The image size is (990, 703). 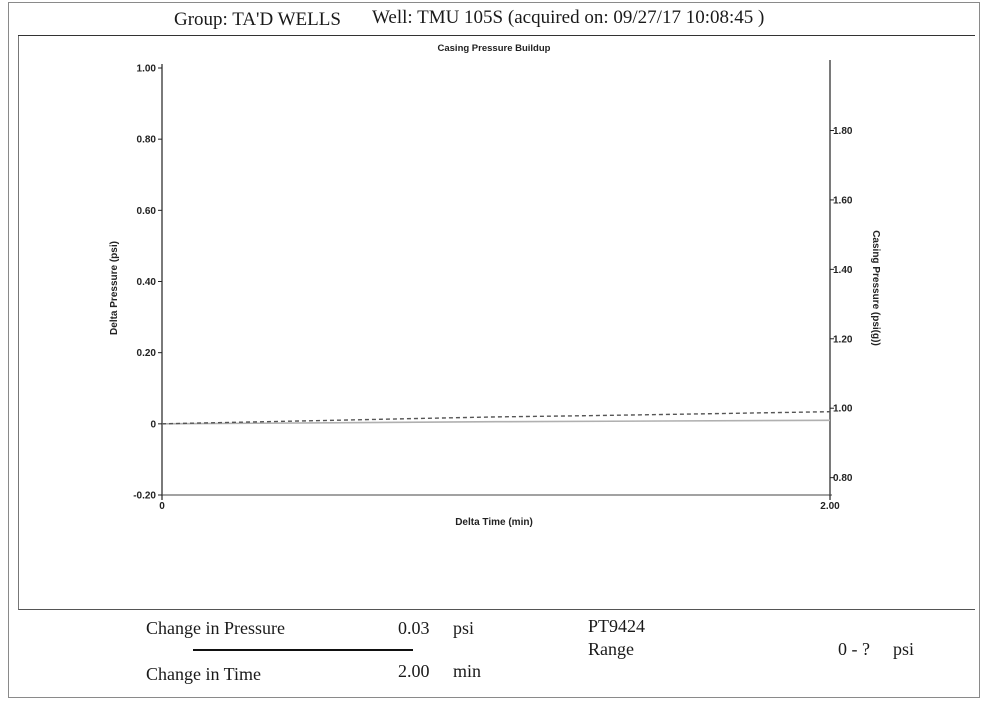 What do you see at coordinates (414, 628) in the screenshot?
I see `change-pressure-value: 0.03` at bounding box center [414, 628].